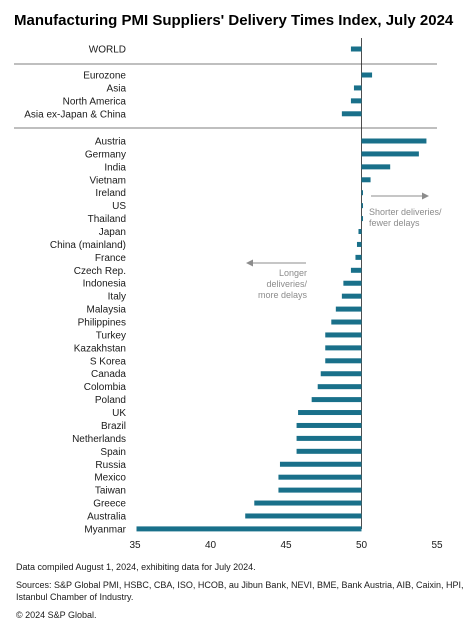 The width and height of the screenshot is (476, 639). I want to click on category-label-asia: Asia, so click(117, 88).